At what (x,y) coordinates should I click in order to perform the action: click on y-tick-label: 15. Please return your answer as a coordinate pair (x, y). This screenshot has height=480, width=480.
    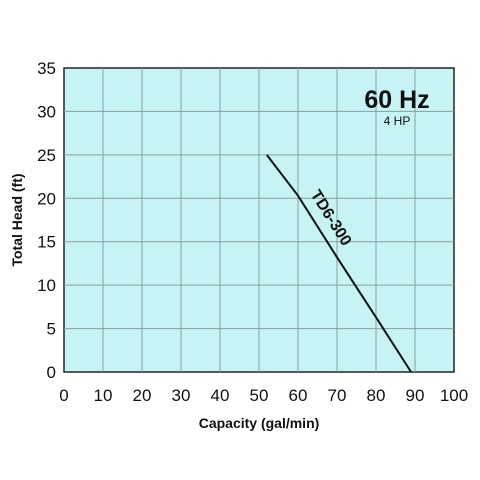
    Looking at the image, I should click on (46, 242).